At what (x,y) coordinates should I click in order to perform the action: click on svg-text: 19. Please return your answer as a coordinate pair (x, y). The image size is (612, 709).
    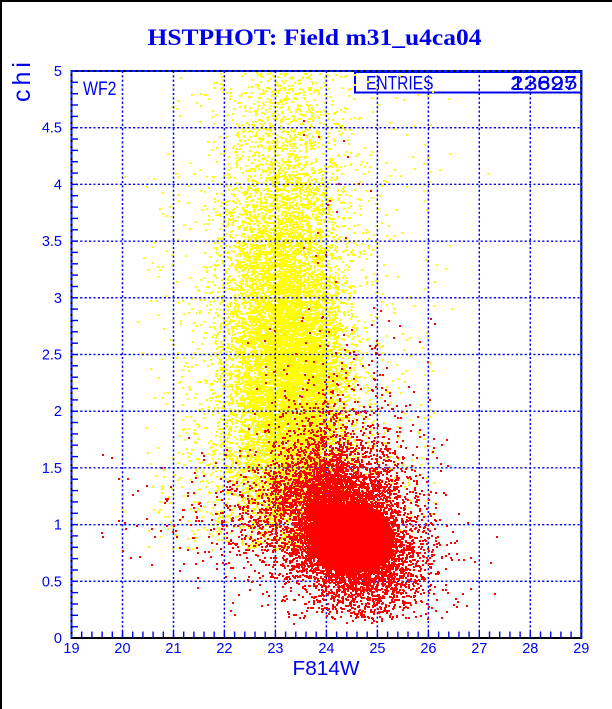
    Looking at the image, I should click on (71, 649).